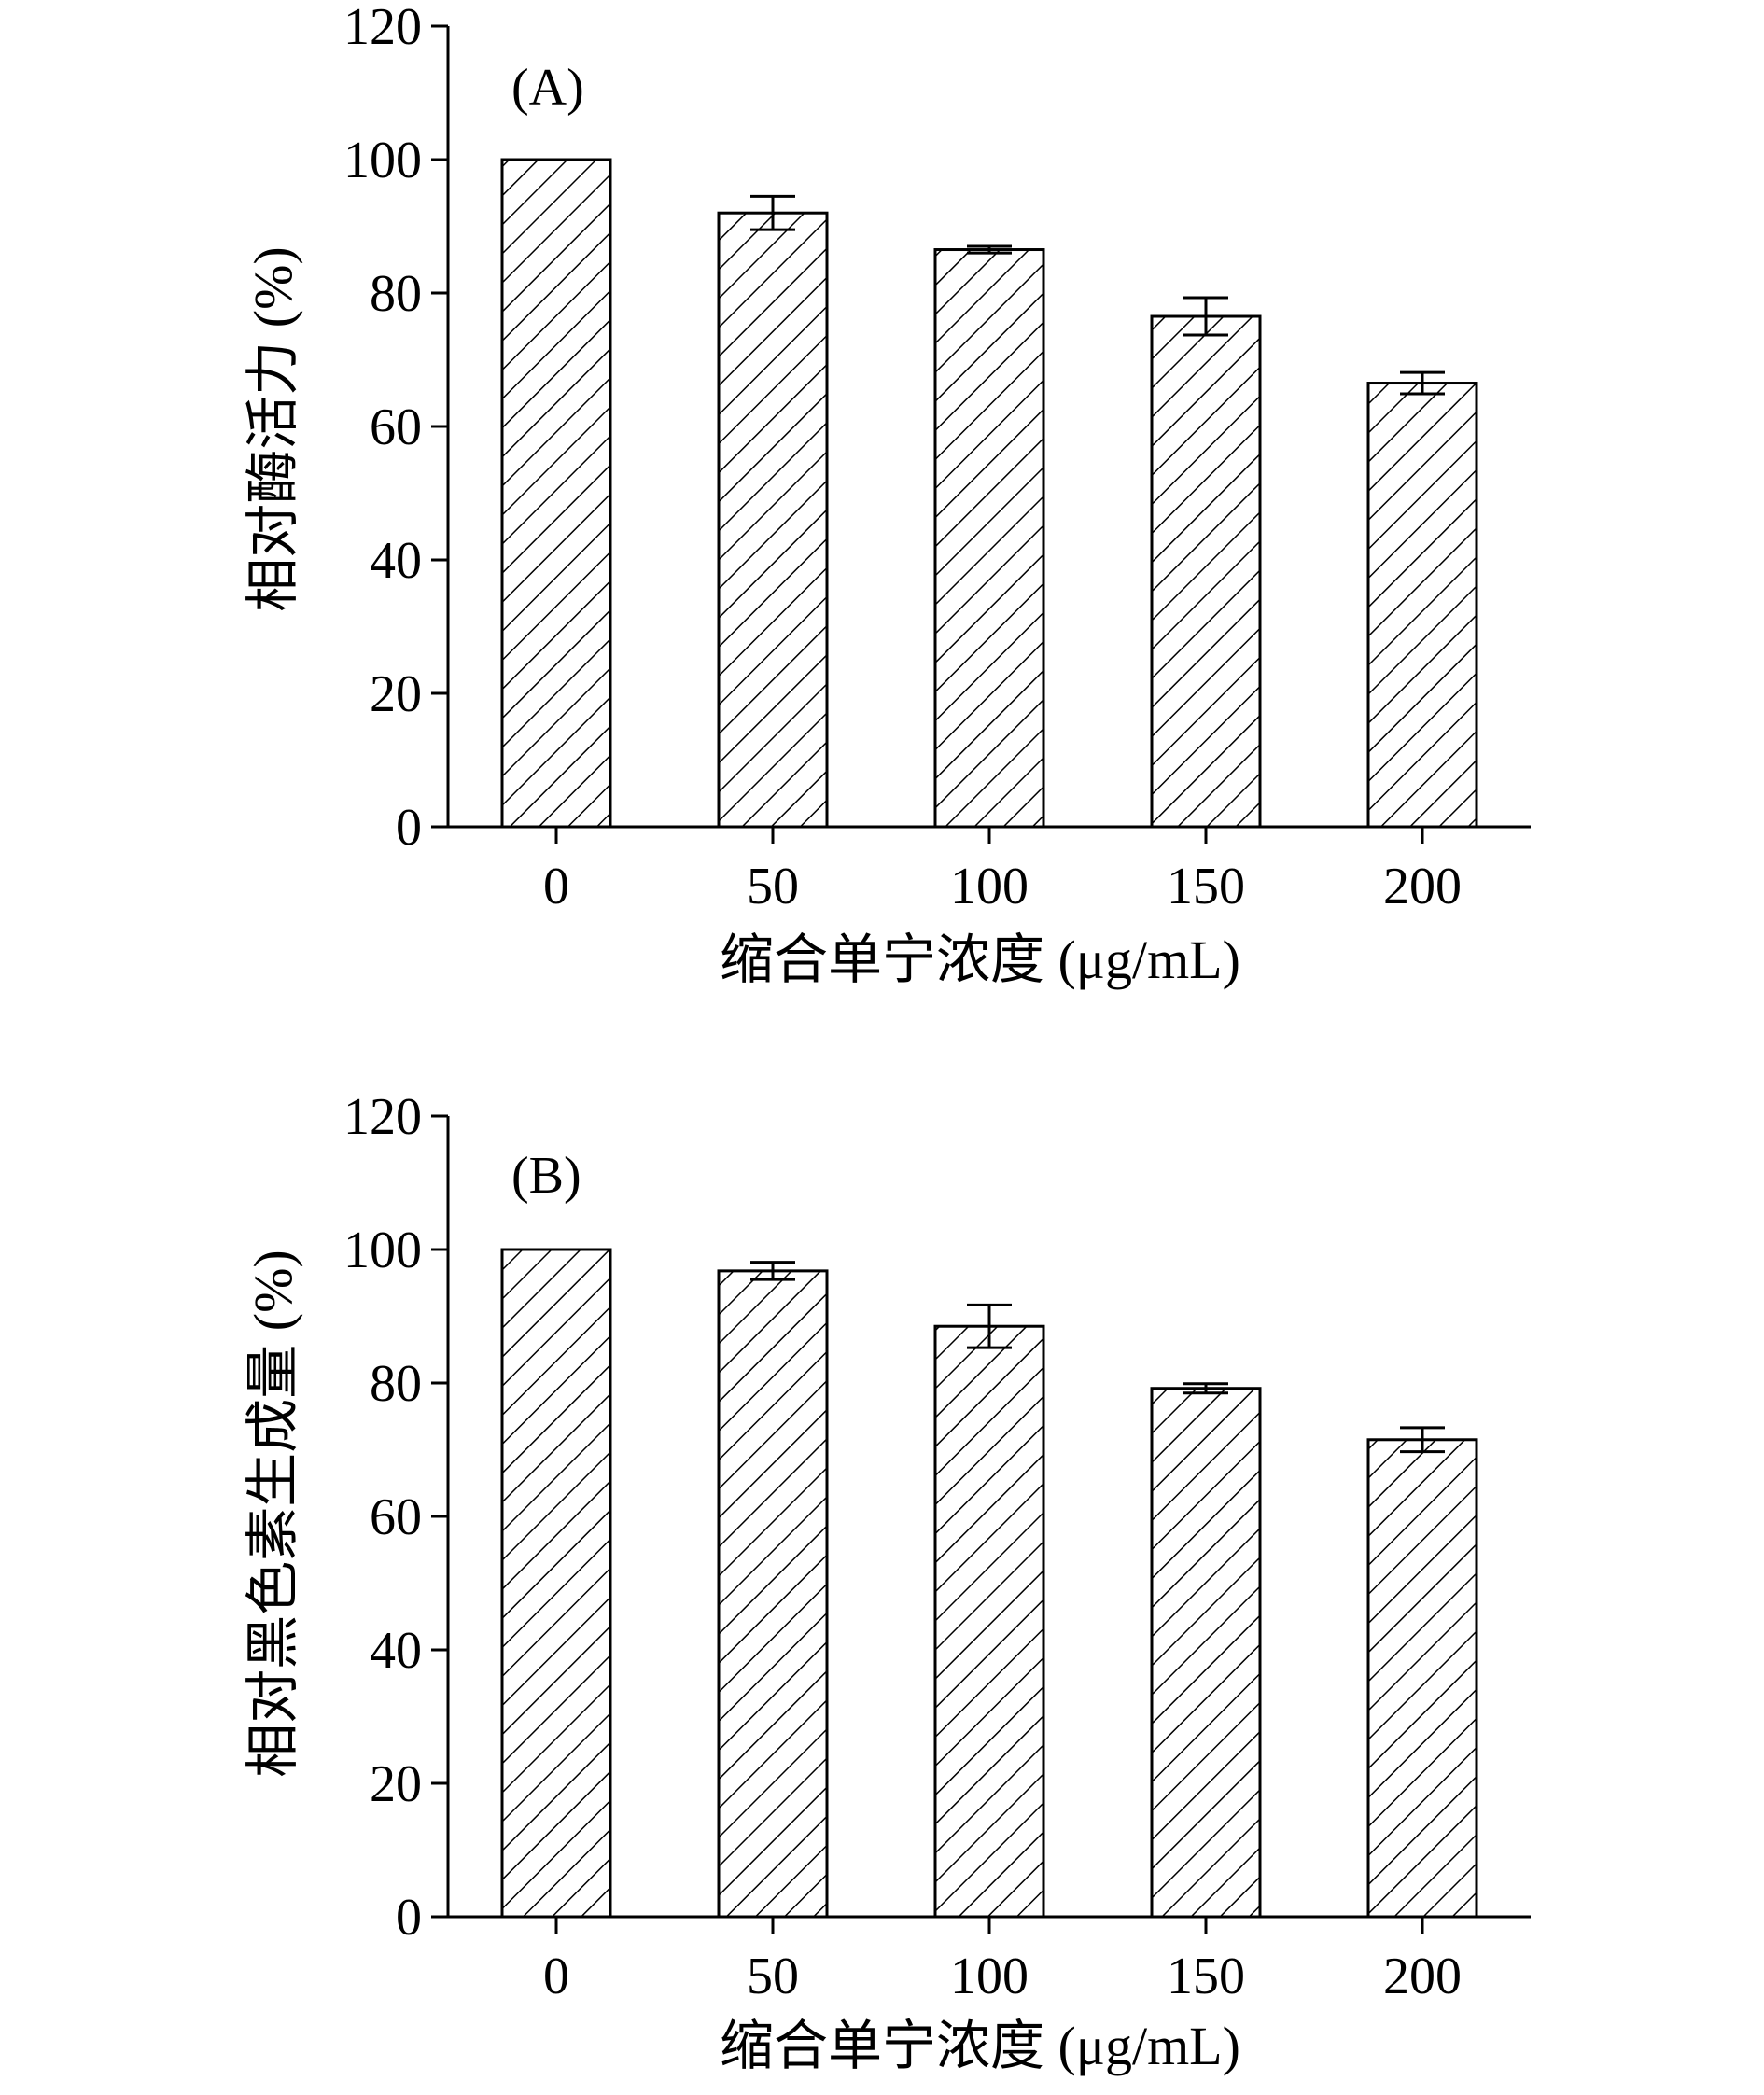  I want to click on panel-a-y-tick-label: 120, so click(382, 28).